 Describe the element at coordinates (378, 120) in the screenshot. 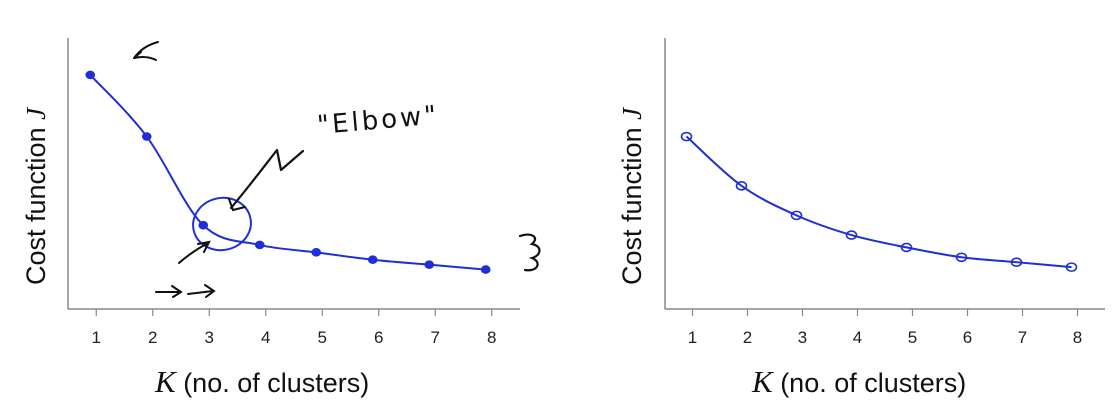

I see `elbow-label: "Elbow"` at that location.